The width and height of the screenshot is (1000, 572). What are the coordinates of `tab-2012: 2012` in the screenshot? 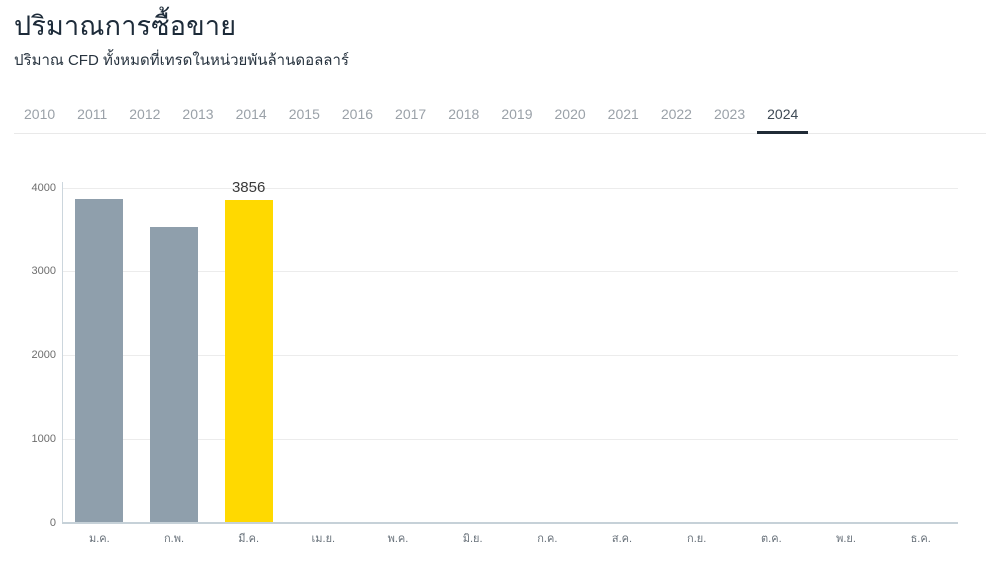 It's located at (145, 114).